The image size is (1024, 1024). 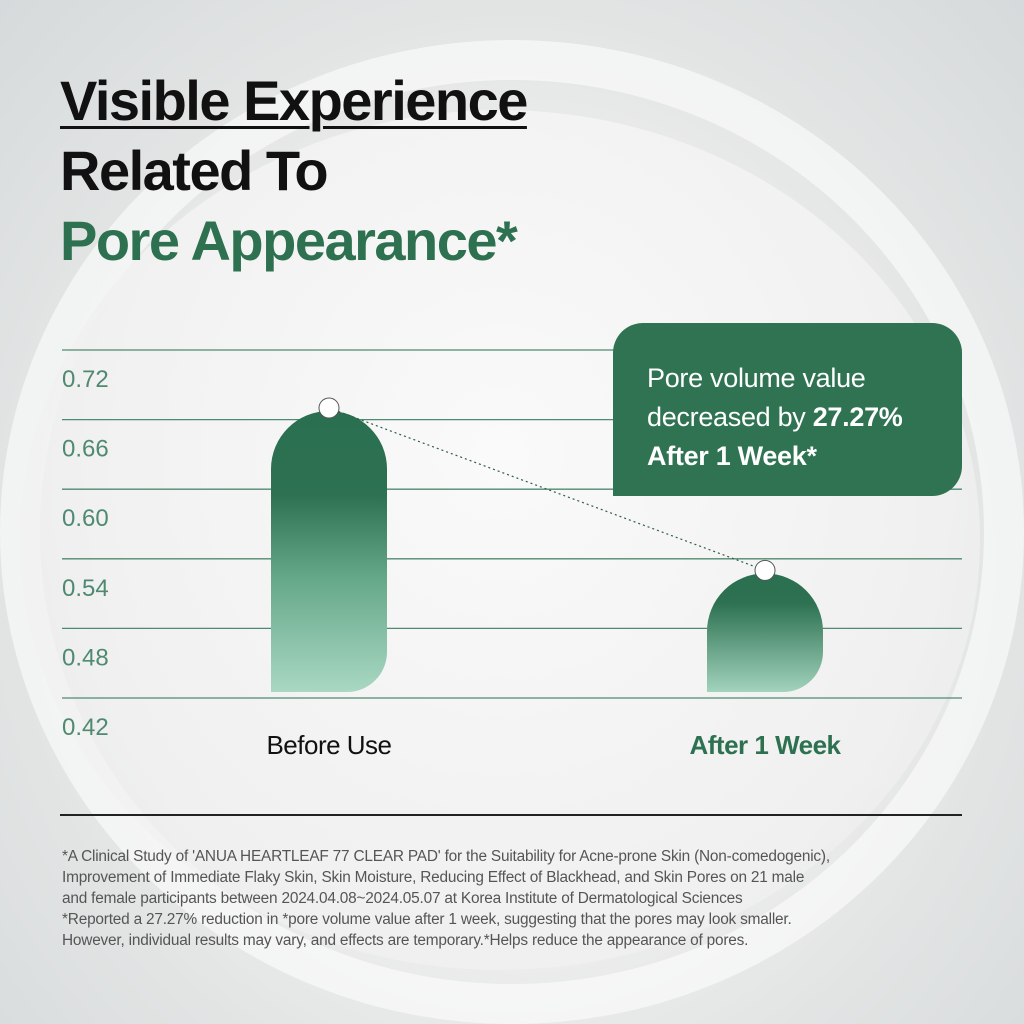 What do you see at coordinates (857, 417) in the screenshot?
I see `callout-percent: 27.27%` at bounding box center [857, 417].